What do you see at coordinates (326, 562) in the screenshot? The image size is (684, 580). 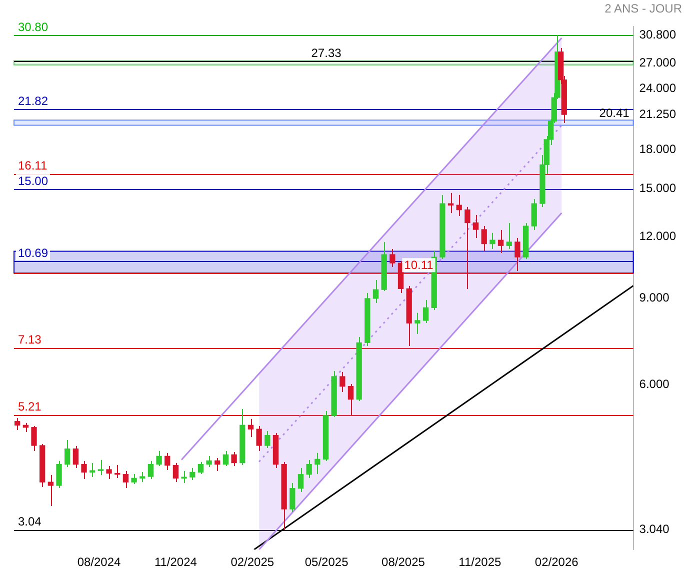 I see `x-tick-label: 05/2025` at bounding box center [326, 562].